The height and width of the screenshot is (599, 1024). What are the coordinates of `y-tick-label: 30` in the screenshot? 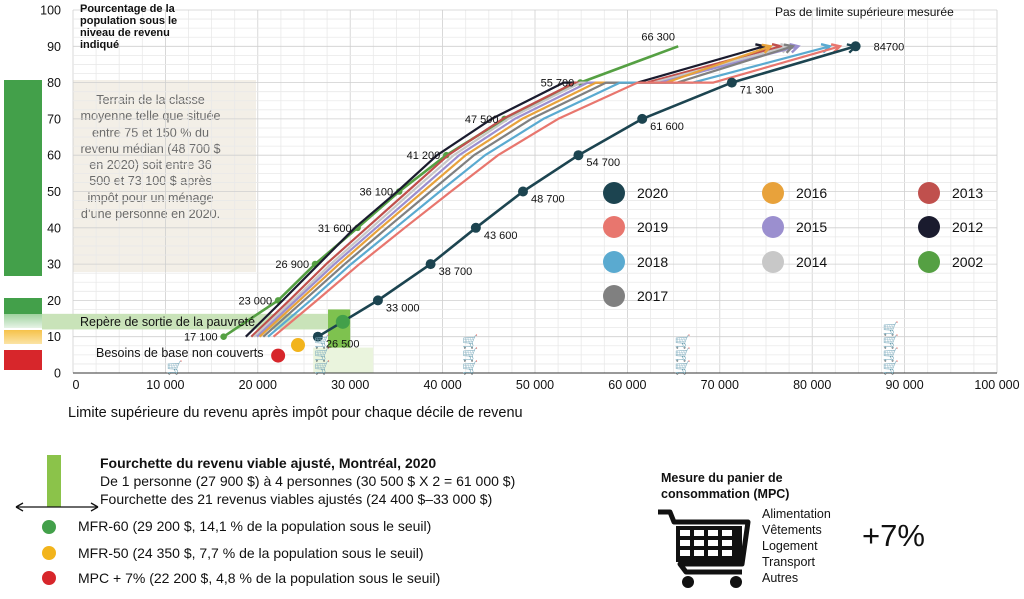 It's located at (54, 265).